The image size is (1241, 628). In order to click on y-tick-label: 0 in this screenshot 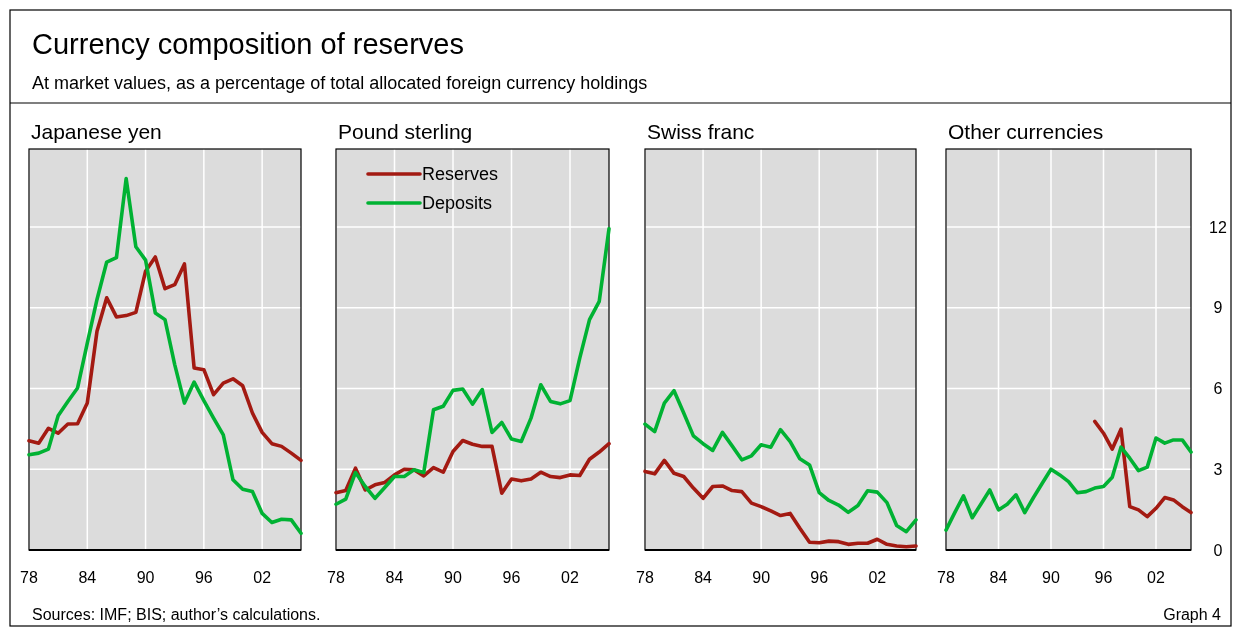, I will do `click(1218, 550)`.